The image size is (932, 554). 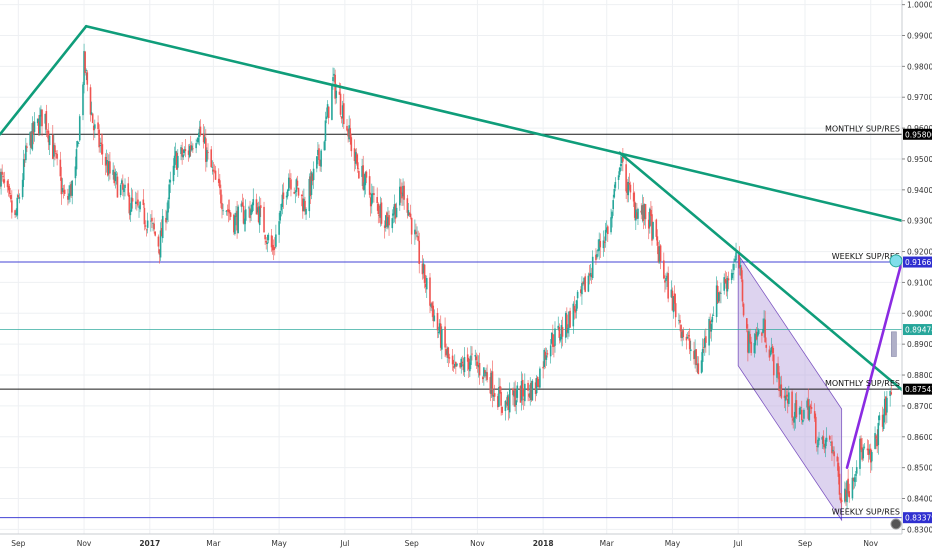 I want to click on x-tick-label: May, so click(x=279, y=543).